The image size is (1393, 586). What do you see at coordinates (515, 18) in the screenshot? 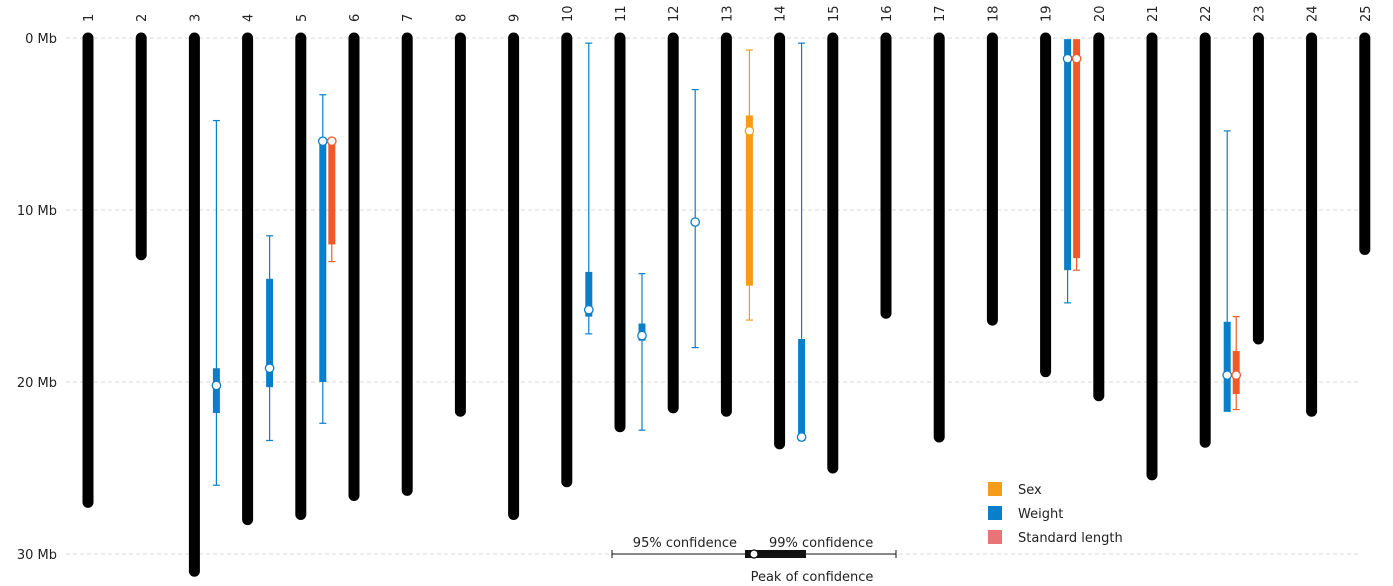
I see `chromosome-label: 9` at bounding box center [515, 18].